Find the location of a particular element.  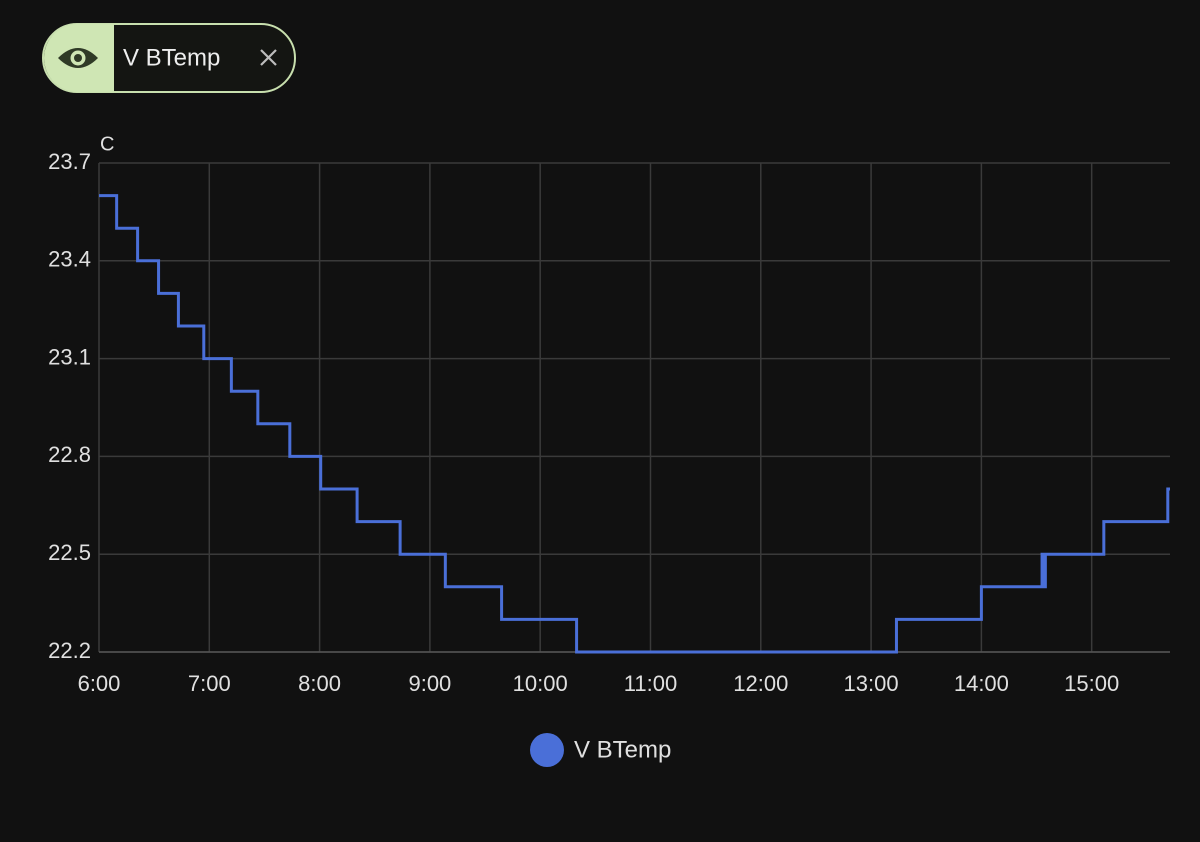

x-tick-label: 15:00 is located at coordinates (1091, 683).